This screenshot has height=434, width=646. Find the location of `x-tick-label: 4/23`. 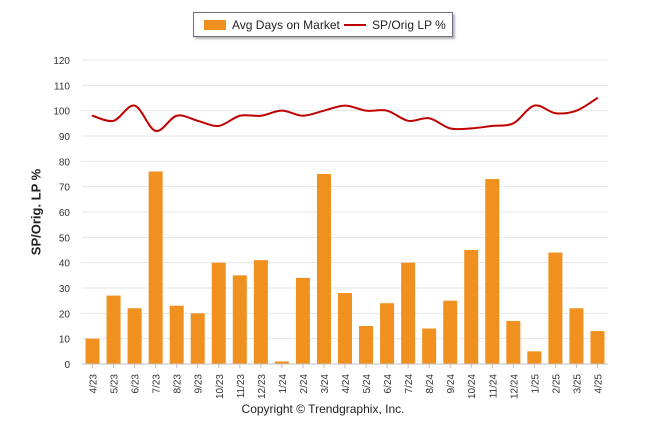

x-tick-label: 4/23 is located at coordinates (94, 384).